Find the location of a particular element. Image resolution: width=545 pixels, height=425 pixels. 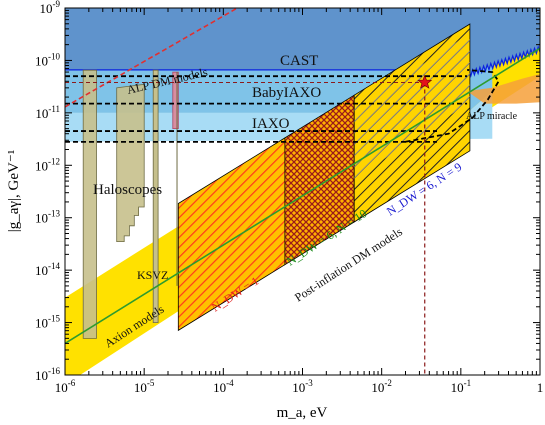

sensitivity-dashed-curve is located at coordinates (452, 106).